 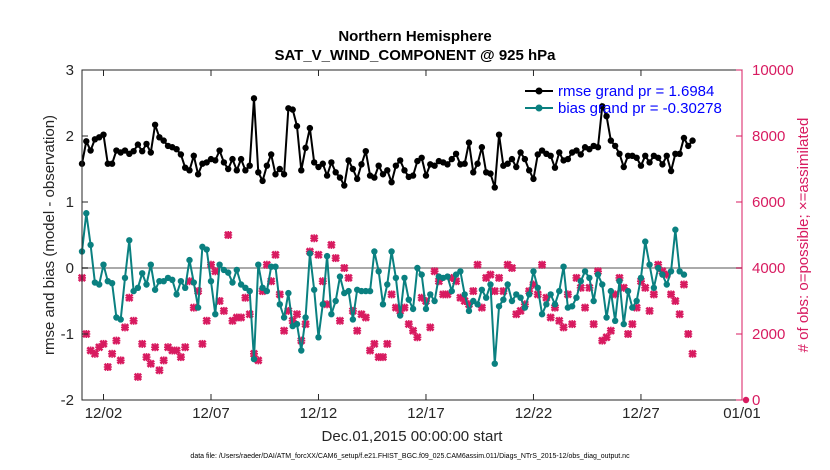 What do you see at coordinates (756, 400) in the screenshot?
I see `y2-tick-label: 0` at bounding box center [756, 400].